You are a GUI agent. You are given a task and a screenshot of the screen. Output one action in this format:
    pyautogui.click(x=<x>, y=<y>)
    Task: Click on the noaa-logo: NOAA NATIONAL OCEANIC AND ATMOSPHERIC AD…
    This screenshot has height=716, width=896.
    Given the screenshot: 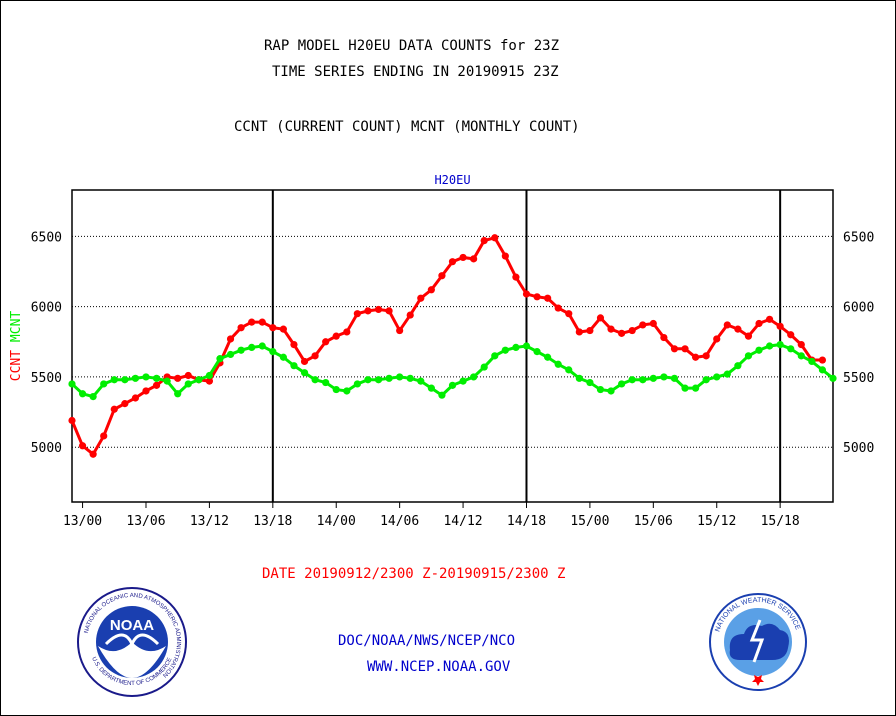 What is the action you would take?
    pyautogui.click(x=132, y=642)
    